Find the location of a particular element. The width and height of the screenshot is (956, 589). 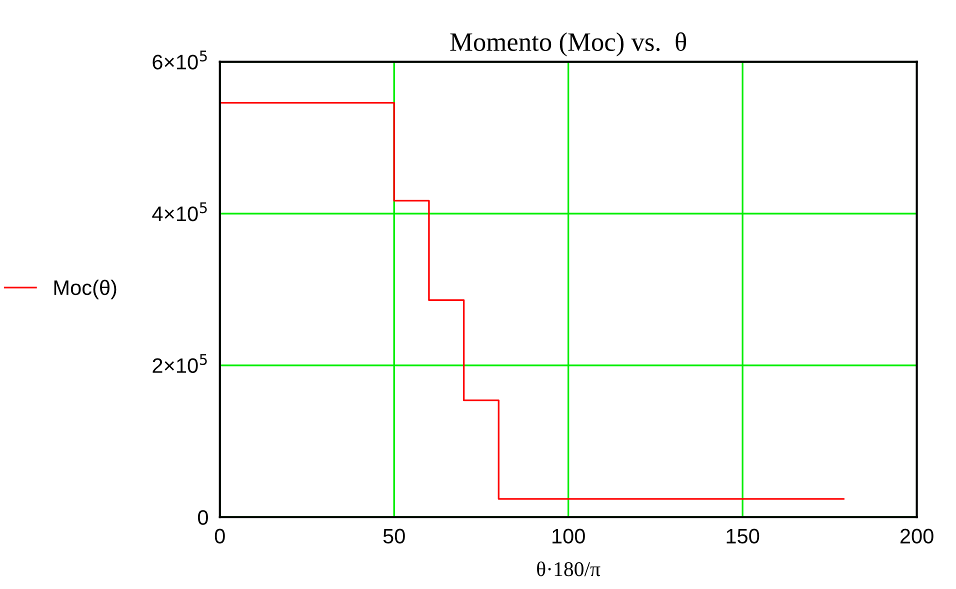

x-tick-label: 50 is located at coordinates (394, 536).